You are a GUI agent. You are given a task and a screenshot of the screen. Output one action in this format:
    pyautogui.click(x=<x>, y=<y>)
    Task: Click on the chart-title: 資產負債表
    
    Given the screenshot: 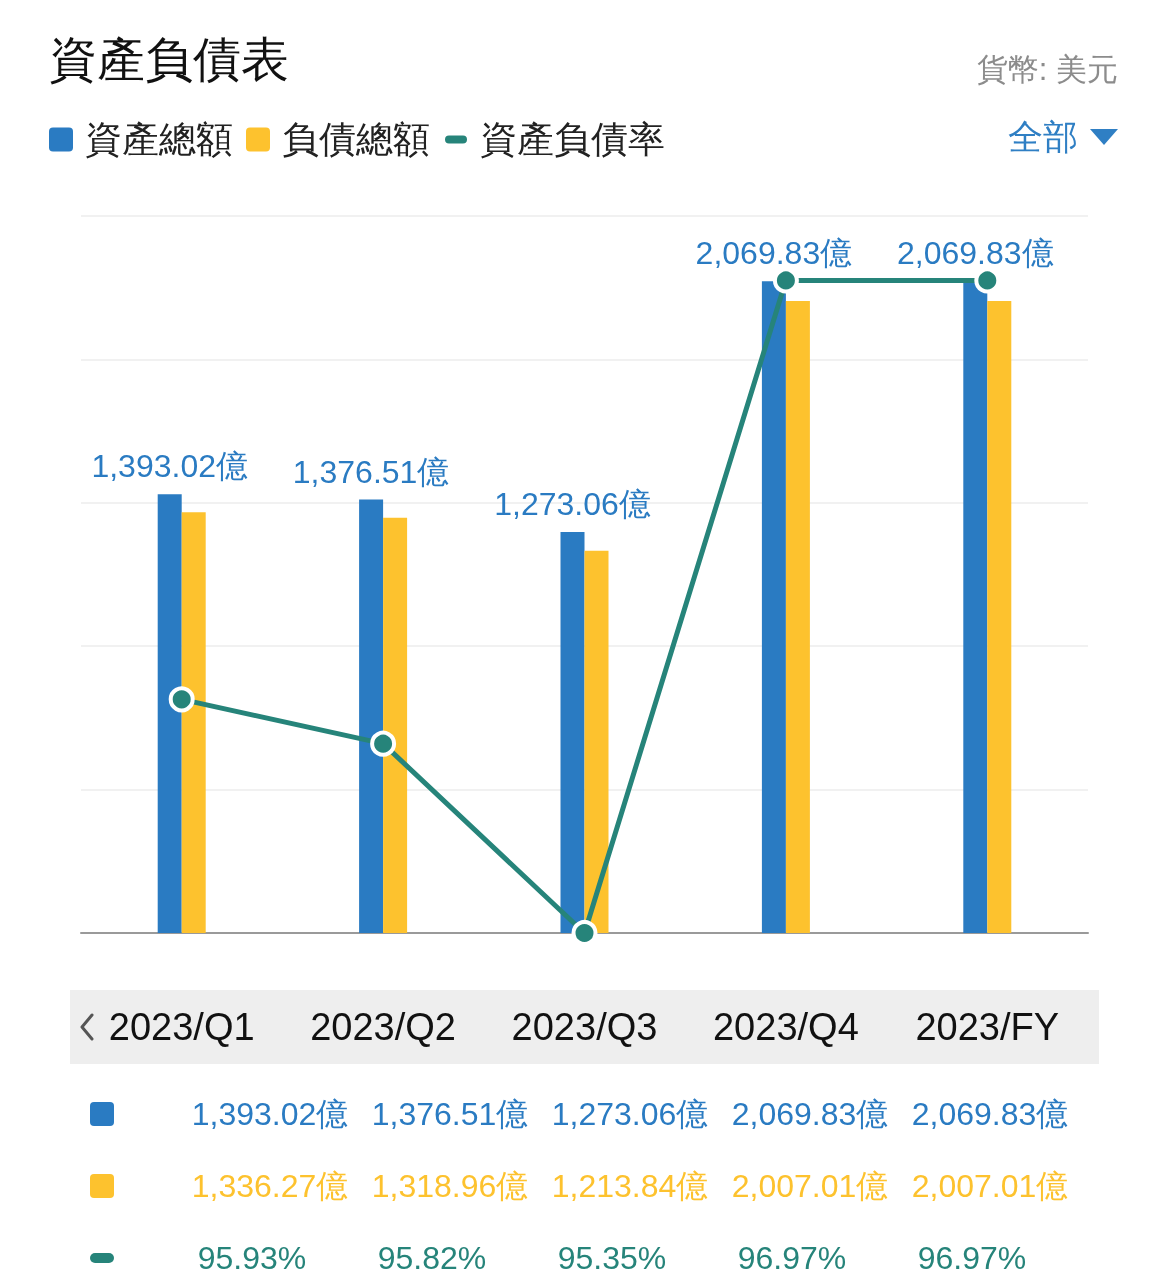 What is the action you would take?
    pyautogui.click(x=169, y=59)
    